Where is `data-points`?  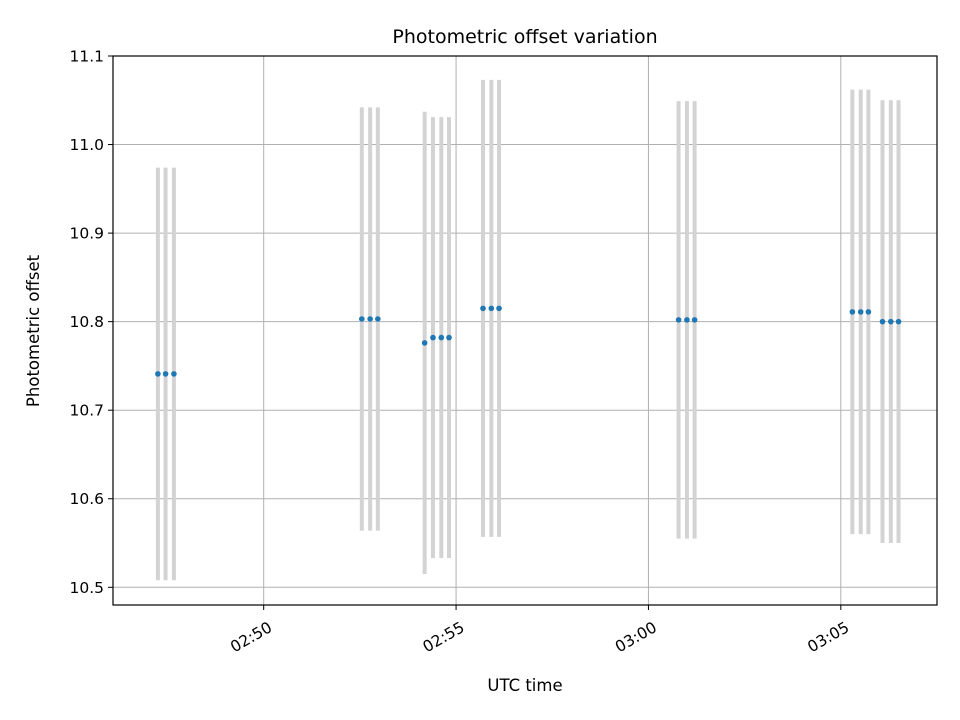
data-points is located at coordinates (528, 341).